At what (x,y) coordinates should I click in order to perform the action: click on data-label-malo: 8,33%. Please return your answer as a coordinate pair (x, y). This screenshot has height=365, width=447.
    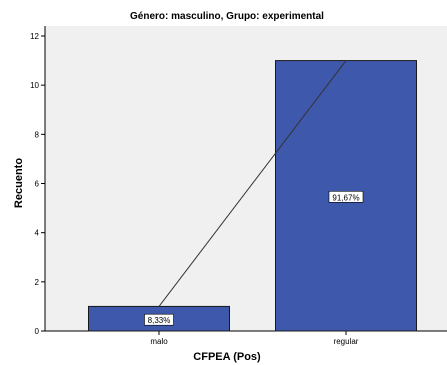
    Looking at the image, I should click on (159, 319).